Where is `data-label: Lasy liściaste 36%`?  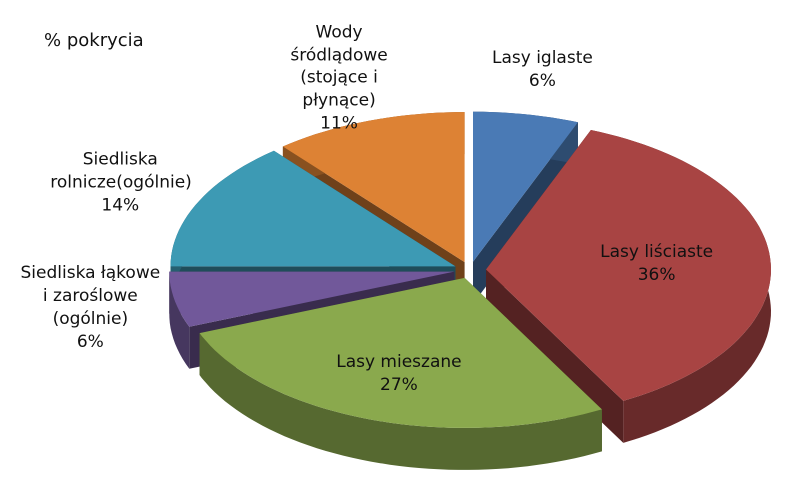 data-label: Lasy liściaste 36% is located at coordinates (657, 264).